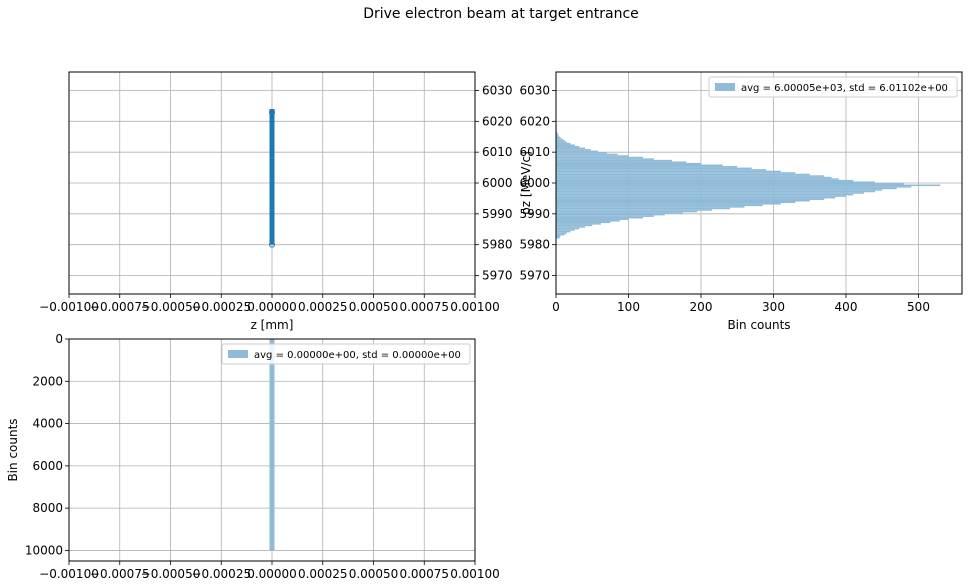  What do you see at coordinates (628, 307) in the screenshot?
I see `x-tick-label: 100` at bounding box center [628, 307].